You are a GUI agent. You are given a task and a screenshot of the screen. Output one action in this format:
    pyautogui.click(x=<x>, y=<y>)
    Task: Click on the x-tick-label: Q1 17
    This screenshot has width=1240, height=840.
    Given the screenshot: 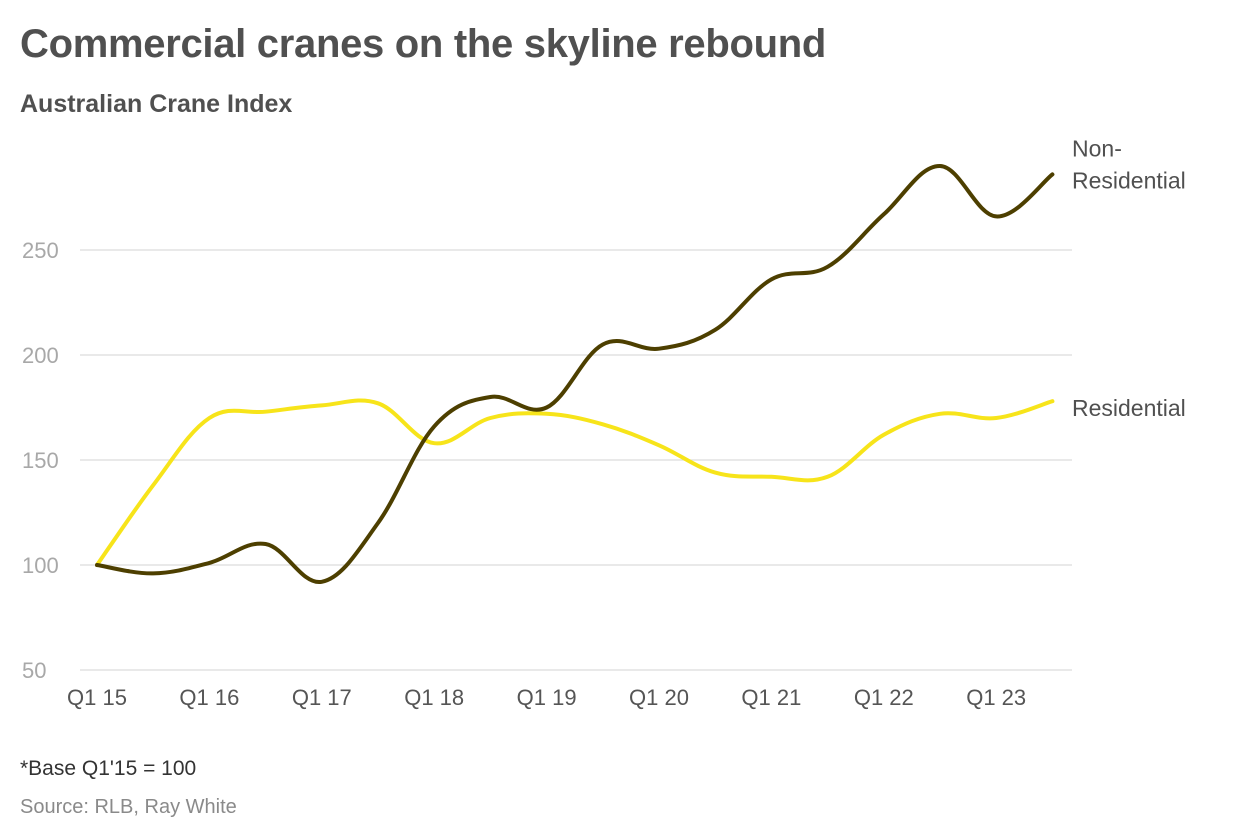 What is the action you would take?
    pyautogui.click(x=322, y=697)
    